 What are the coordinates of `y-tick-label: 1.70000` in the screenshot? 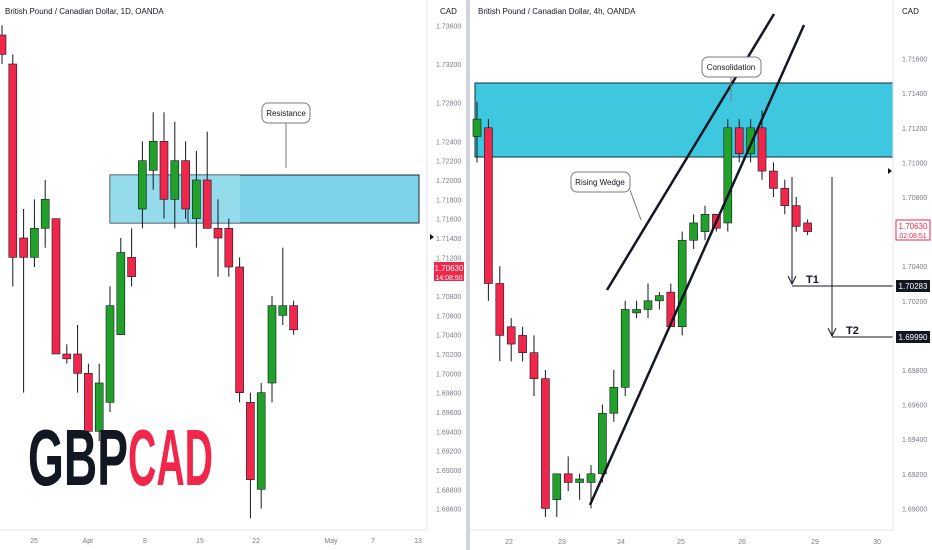 It's located at (448, 374).